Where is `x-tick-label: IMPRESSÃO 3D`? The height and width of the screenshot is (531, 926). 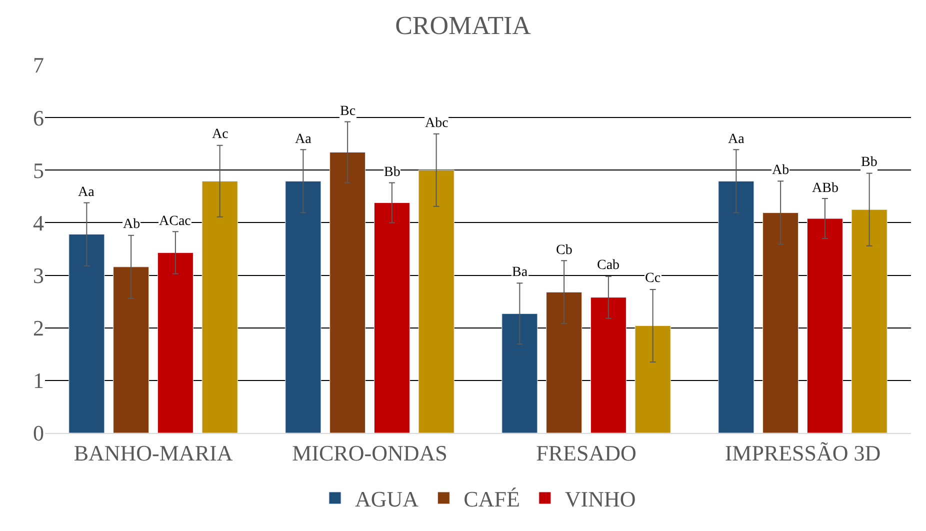
x-tick-label: IMPRESSÃO 3D is located at coordinates (802, 453).